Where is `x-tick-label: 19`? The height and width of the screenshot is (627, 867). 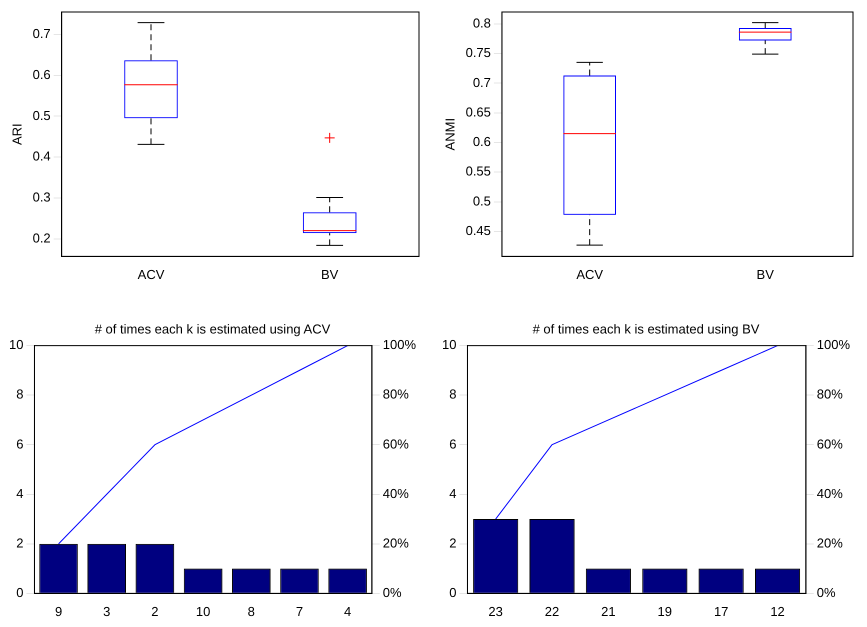
x-tick-label: 19 is located at coordinates (665, 611).